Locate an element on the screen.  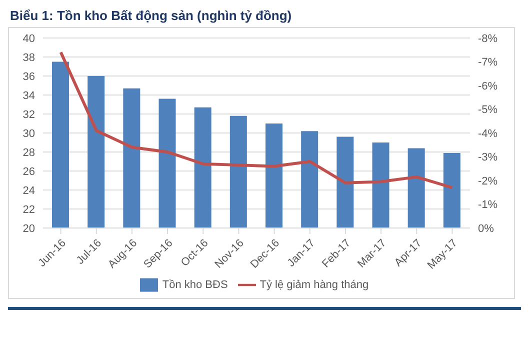
y2-tick-label: -2% is located at coordinates (488, 181).